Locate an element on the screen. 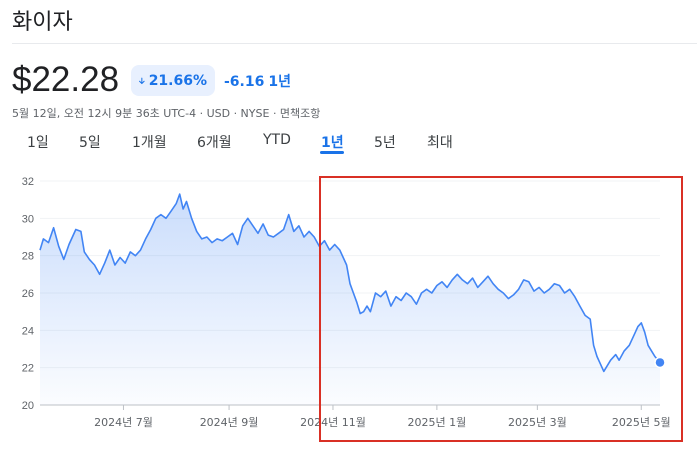 The image size is (697, 453). absolute-change-value: -6.16 is located at coordinates (244, 82).